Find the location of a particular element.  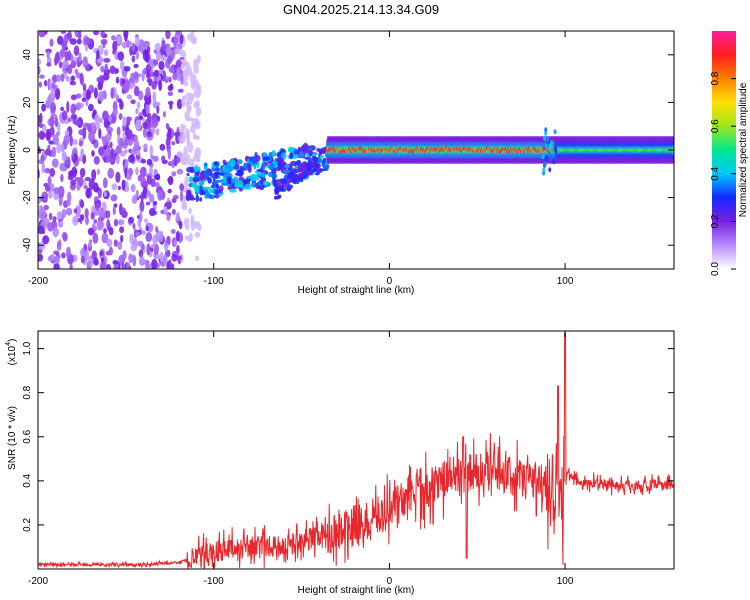

colorbar-ticks: 0.0 0.2 0.4 0.6 0.8 is located at coordinates (723, 173).